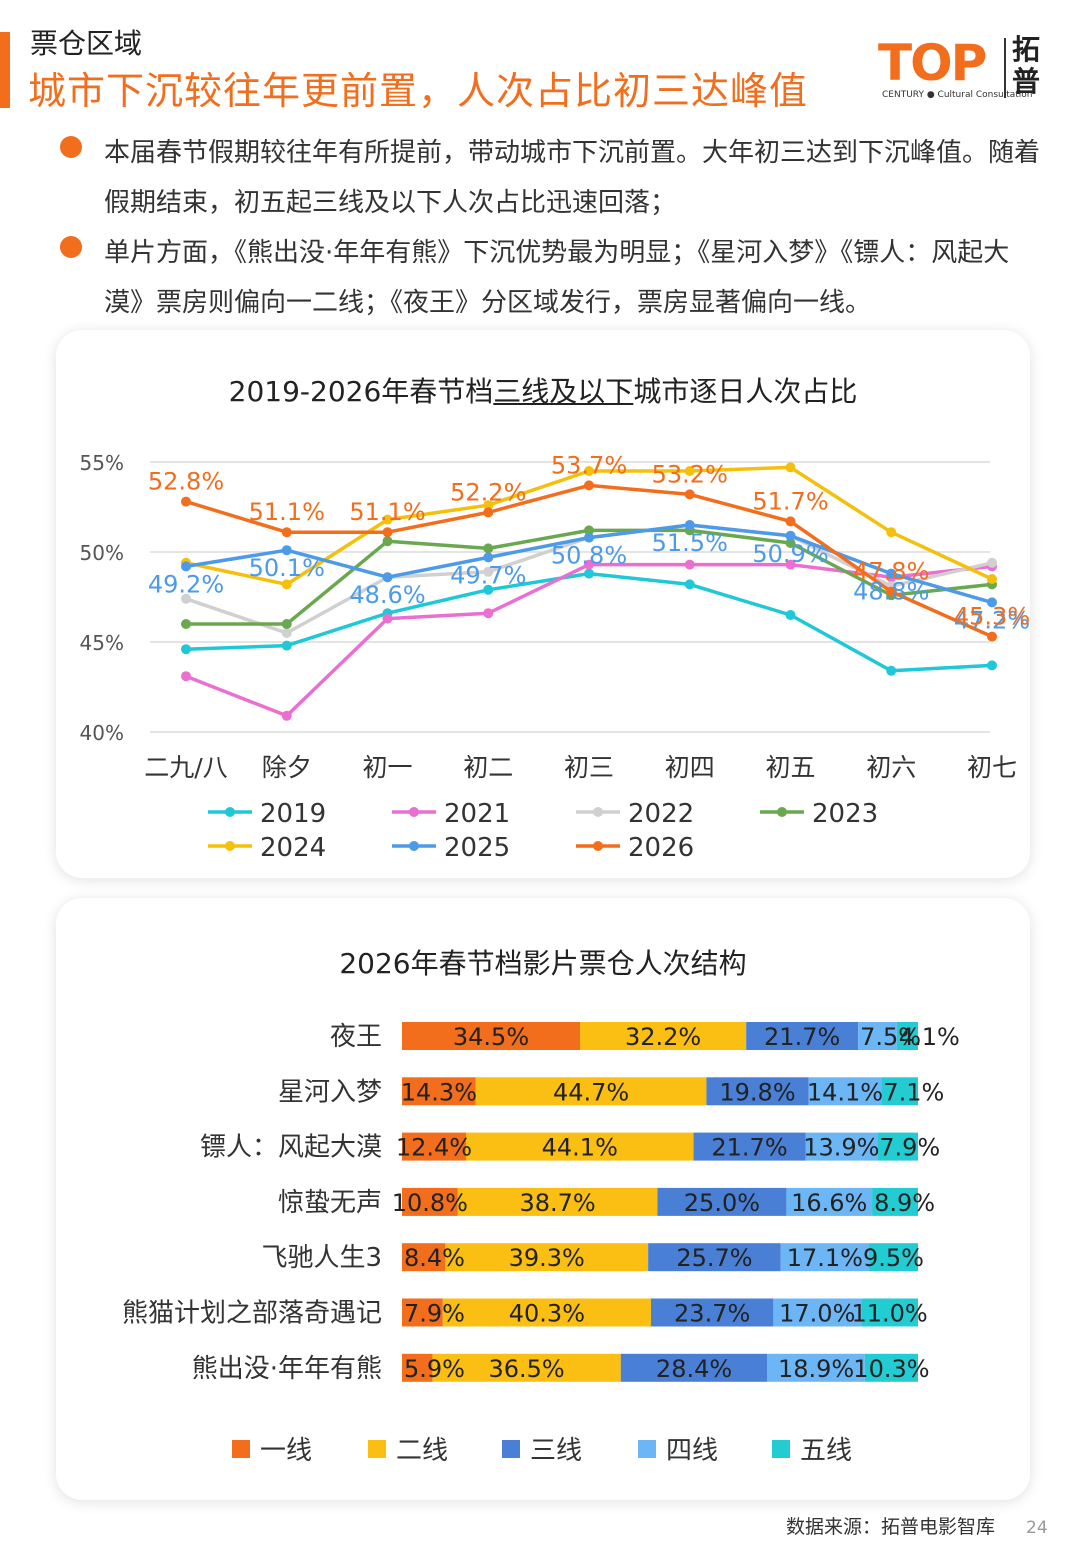 Image resolution: width=1080 pixels, height=1560 pixels. Describe the element at coordinates (293, 848) in the screenshot. I see `legend-label-2024: 2024` at that location.